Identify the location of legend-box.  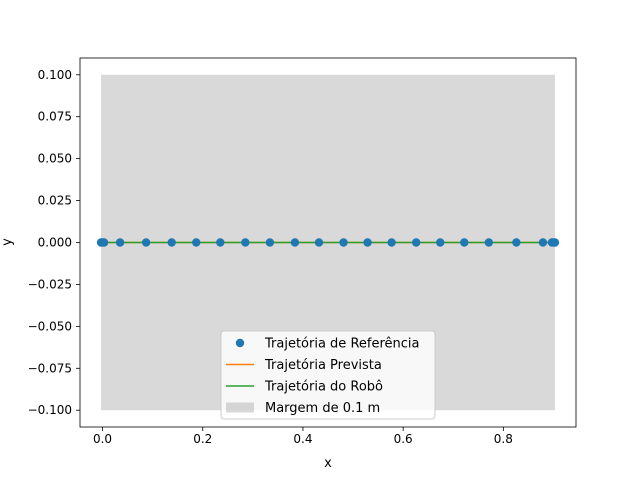
(328, 375).